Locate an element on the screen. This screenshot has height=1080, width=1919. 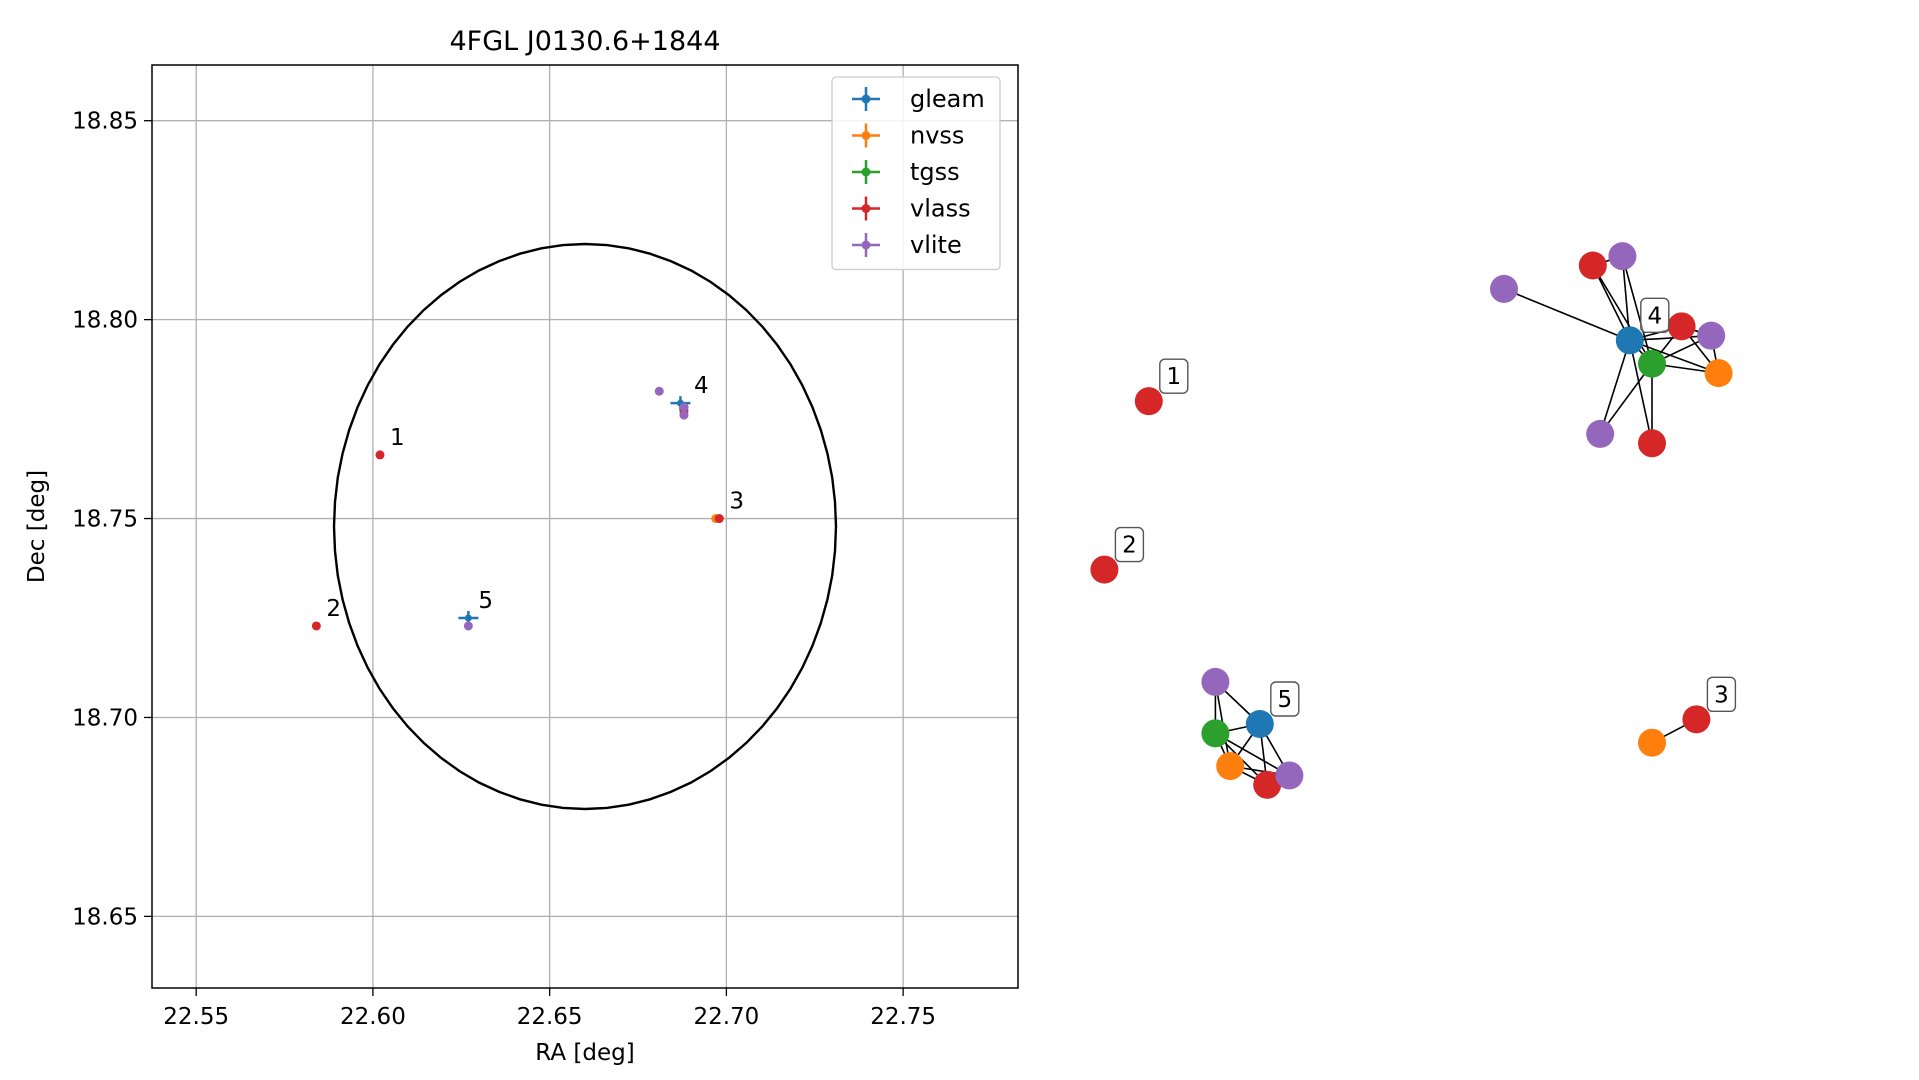
node-label: 3 is located at coordinates (1721, 695).